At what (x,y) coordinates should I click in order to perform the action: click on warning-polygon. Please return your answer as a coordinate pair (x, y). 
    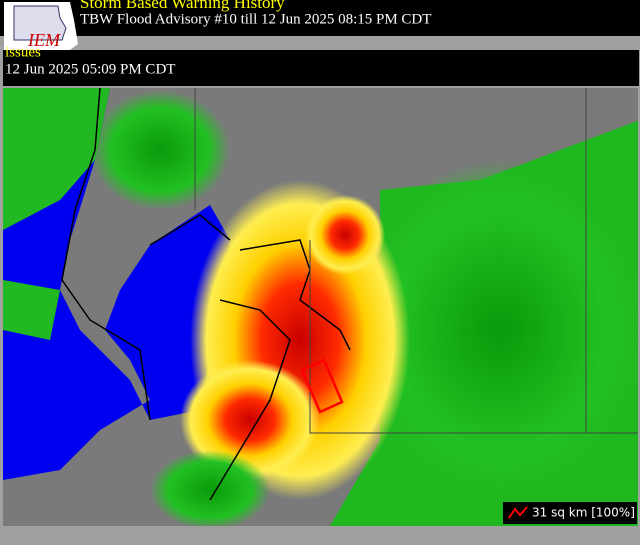
    Looking at the image, I should click on (322, 386).